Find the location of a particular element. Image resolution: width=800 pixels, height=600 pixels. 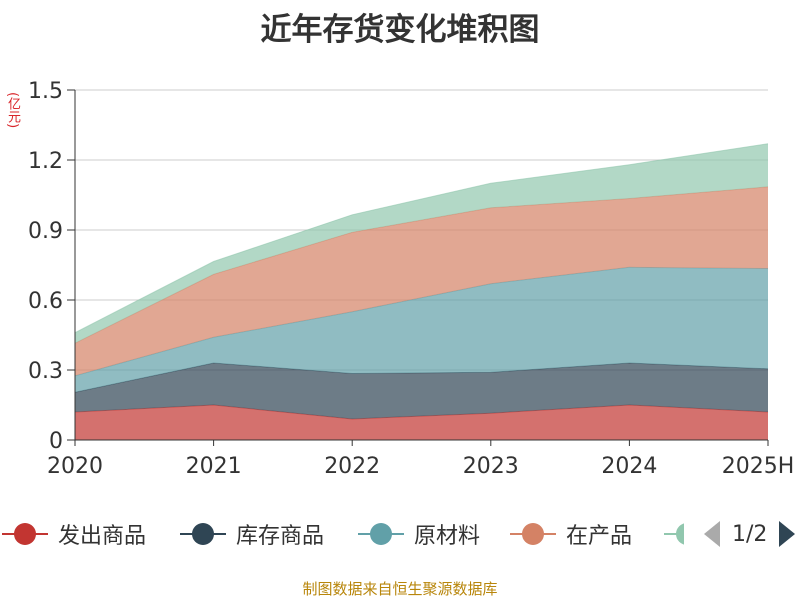

chart-title: 近年存货变化堆积图 is located at coordinates (400, 30).